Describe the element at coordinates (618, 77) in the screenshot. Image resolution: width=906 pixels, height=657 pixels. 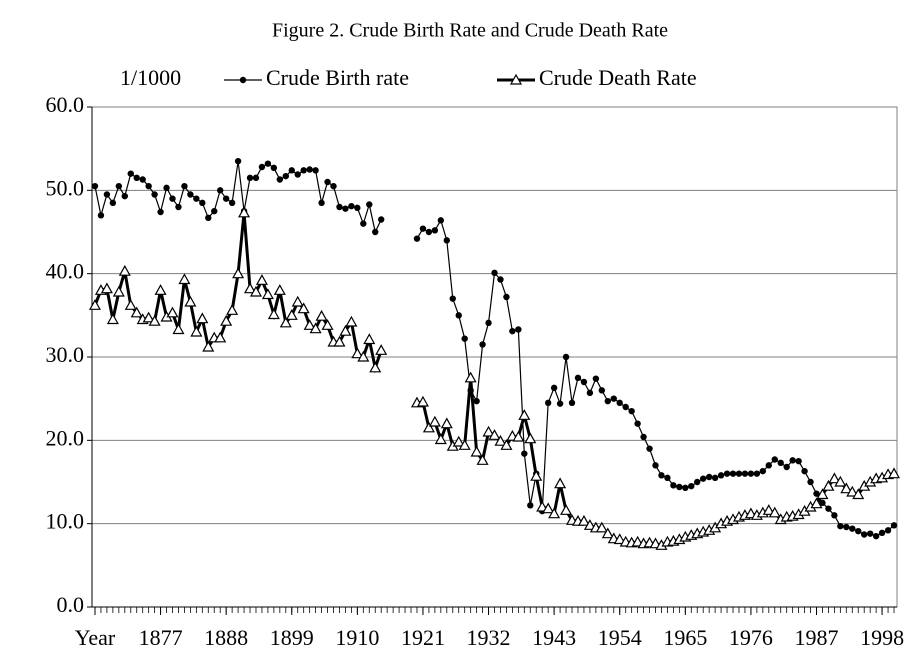
I see `legend-label: Crude Death Rate` at that location.